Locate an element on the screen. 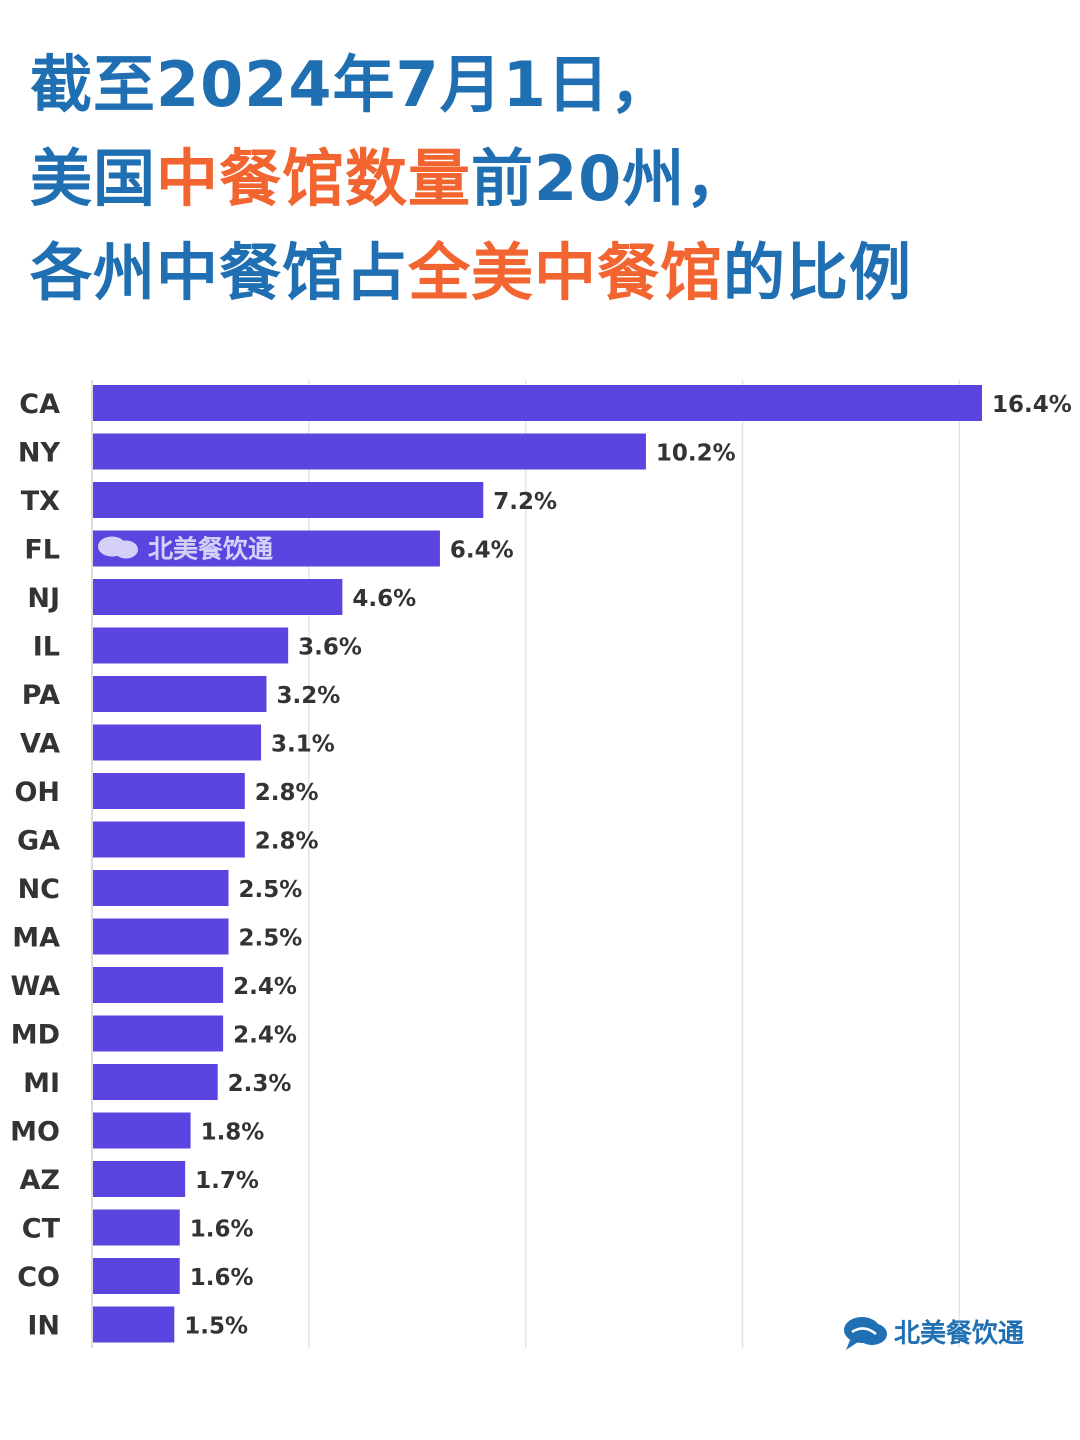  bar-md is located at coordinates (158, 1033).